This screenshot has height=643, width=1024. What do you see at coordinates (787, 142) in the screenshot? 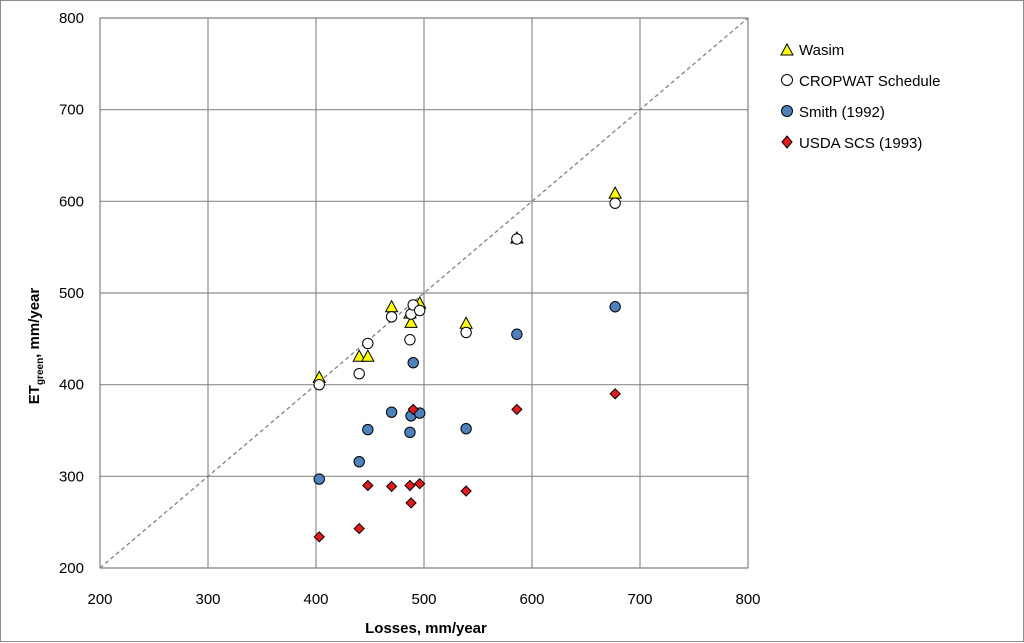
I see `legend-marker-diamond` at bounding box center [787, 142].